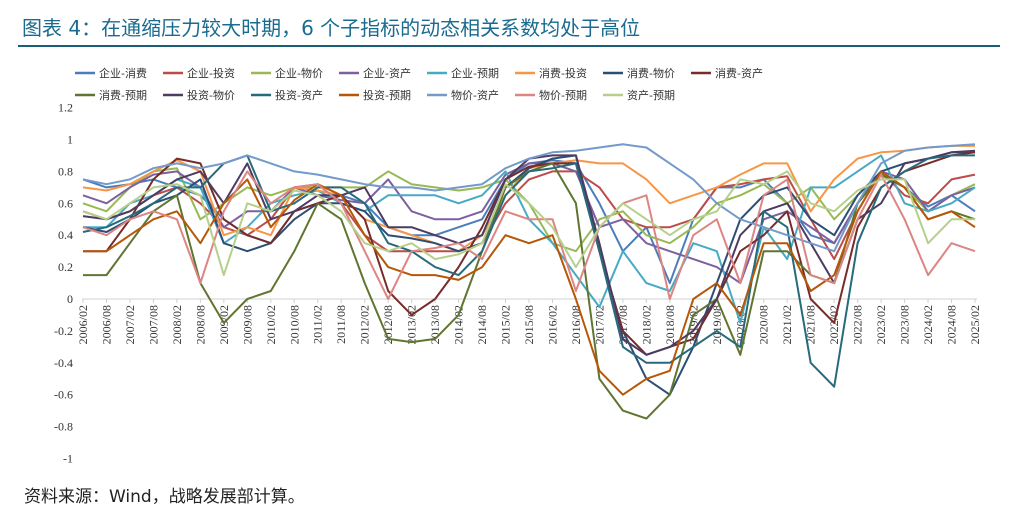  Describe the element at coordinates (70, 140) in the screenshot. I see `y-tick-label: 1` at that location.